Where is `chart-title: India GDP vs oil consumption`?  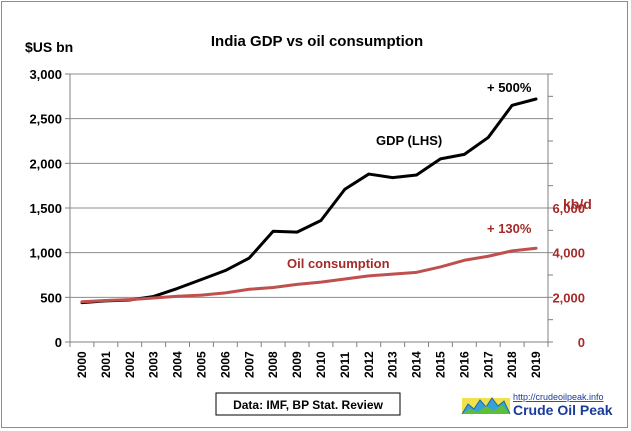
chart-title: India GDP vs oil consumption is located at coordinates (317, 41).